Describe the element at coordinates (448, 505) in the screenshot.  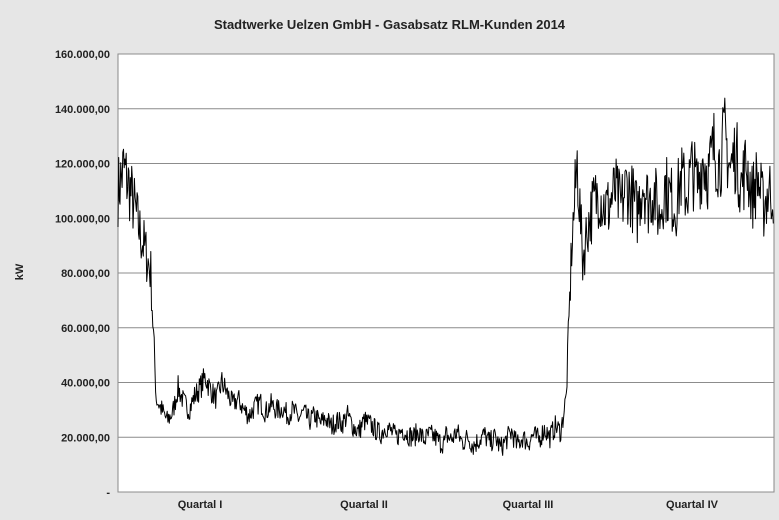
I see `x-tick-labels: Quartal I Quartal II Quartal III Quartal IV` at that location.